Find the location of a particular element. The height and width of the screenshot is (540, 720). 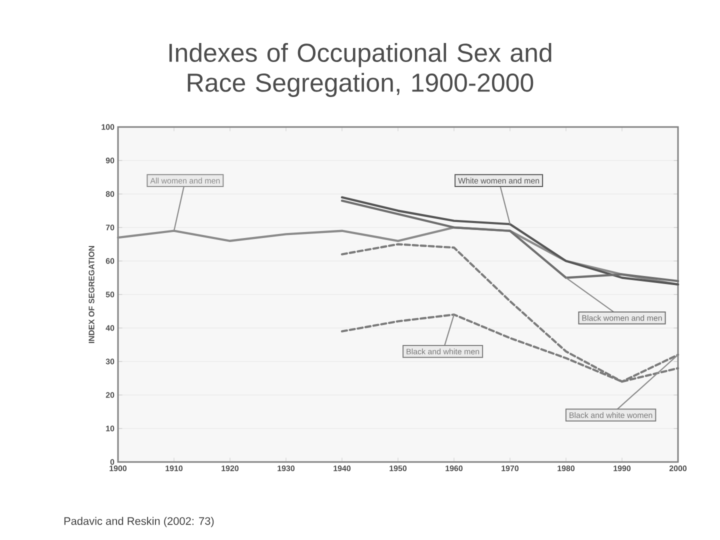

chart-title: Indexes of Occupational Sex and Race Segregation, 1900-2000 is located at coordinates (360, 70).